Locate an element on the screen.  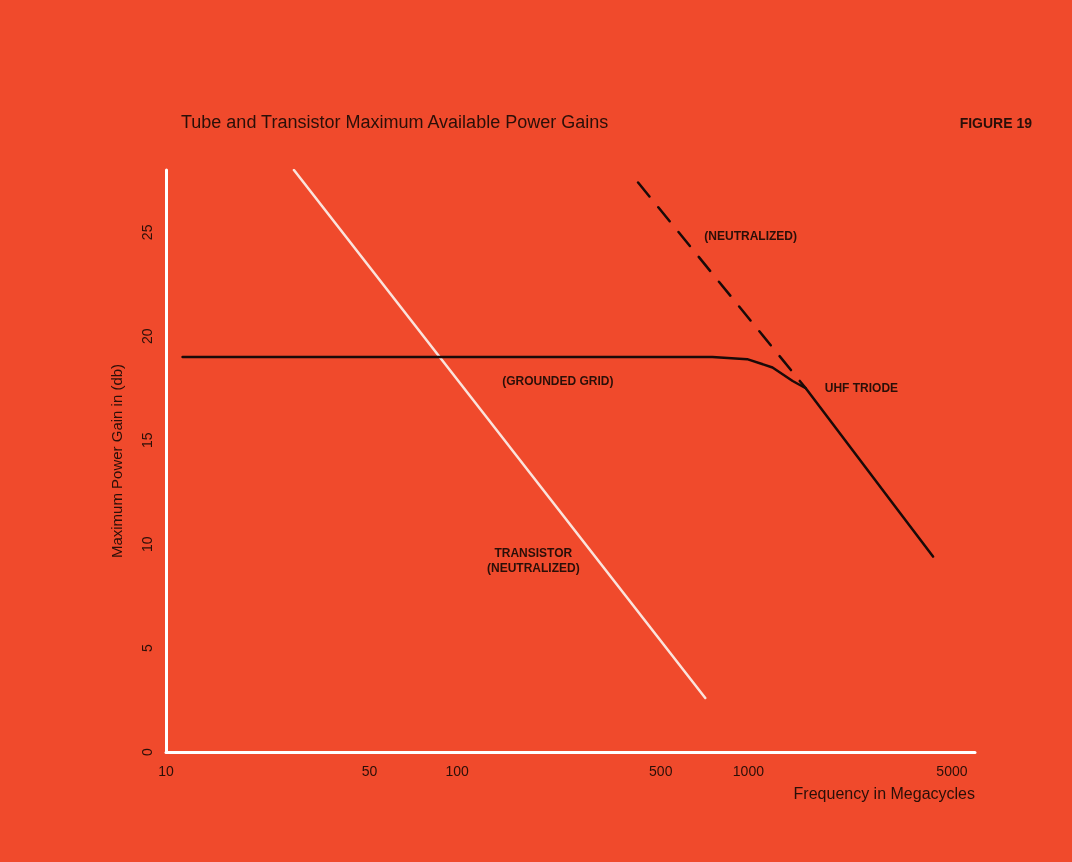
x-tick-label: 10 is located at coordinates (166, 771).